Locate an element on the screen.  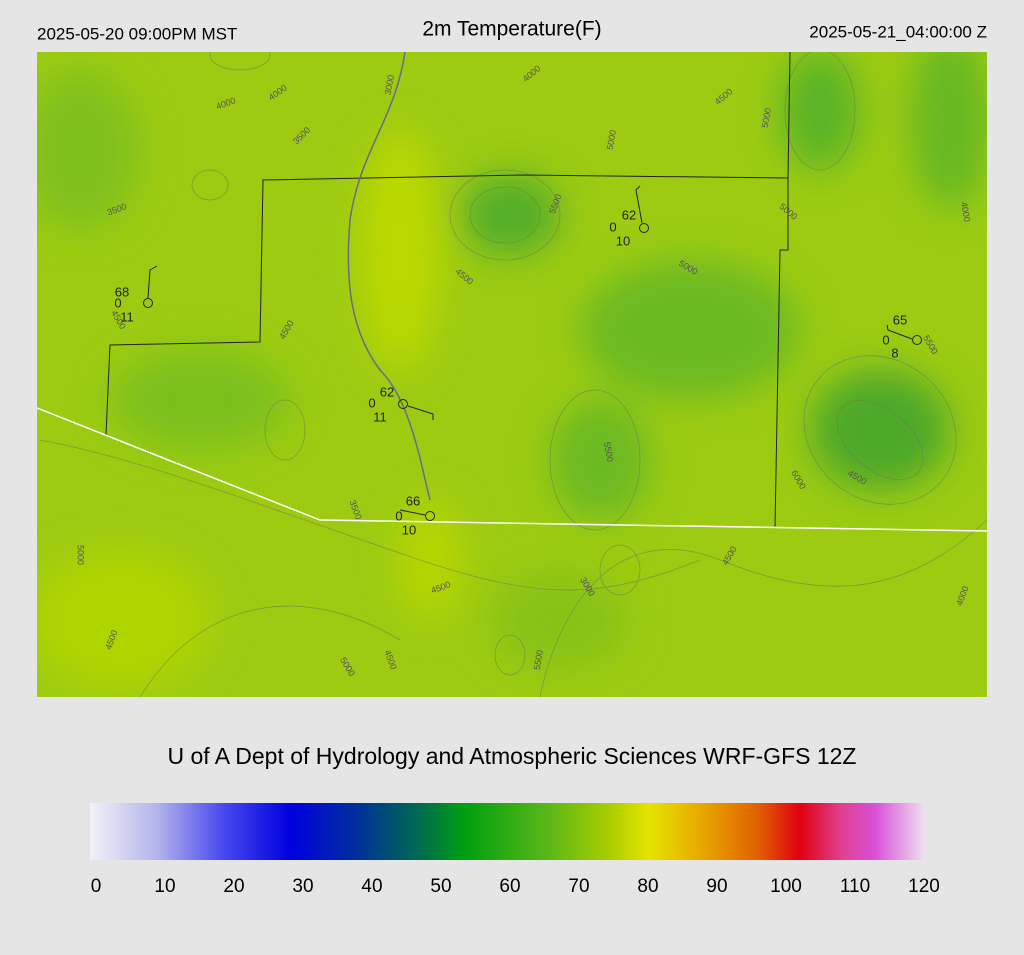
station-temperature: 65 is located at coordinates (900, 319).